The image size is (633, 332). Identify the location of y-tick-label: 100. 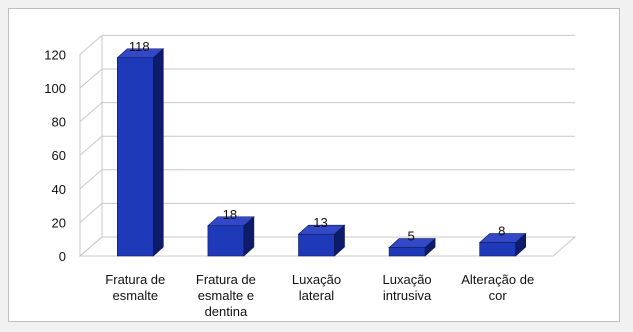
(55, 88).